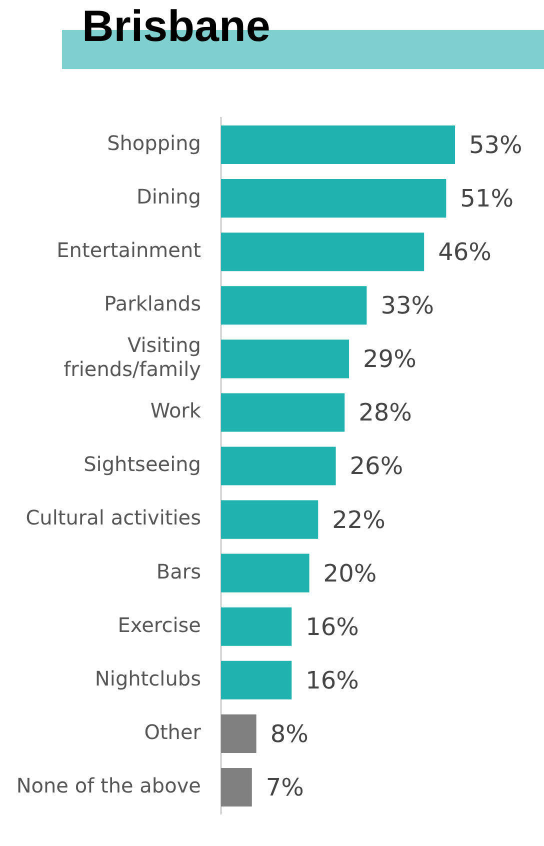 The image size is (544, 846). What do you see at coordinates (133, 357) in the screenshot?
I see `y-tick-label: Visiting friends/family` at bounding box center [133, 357].